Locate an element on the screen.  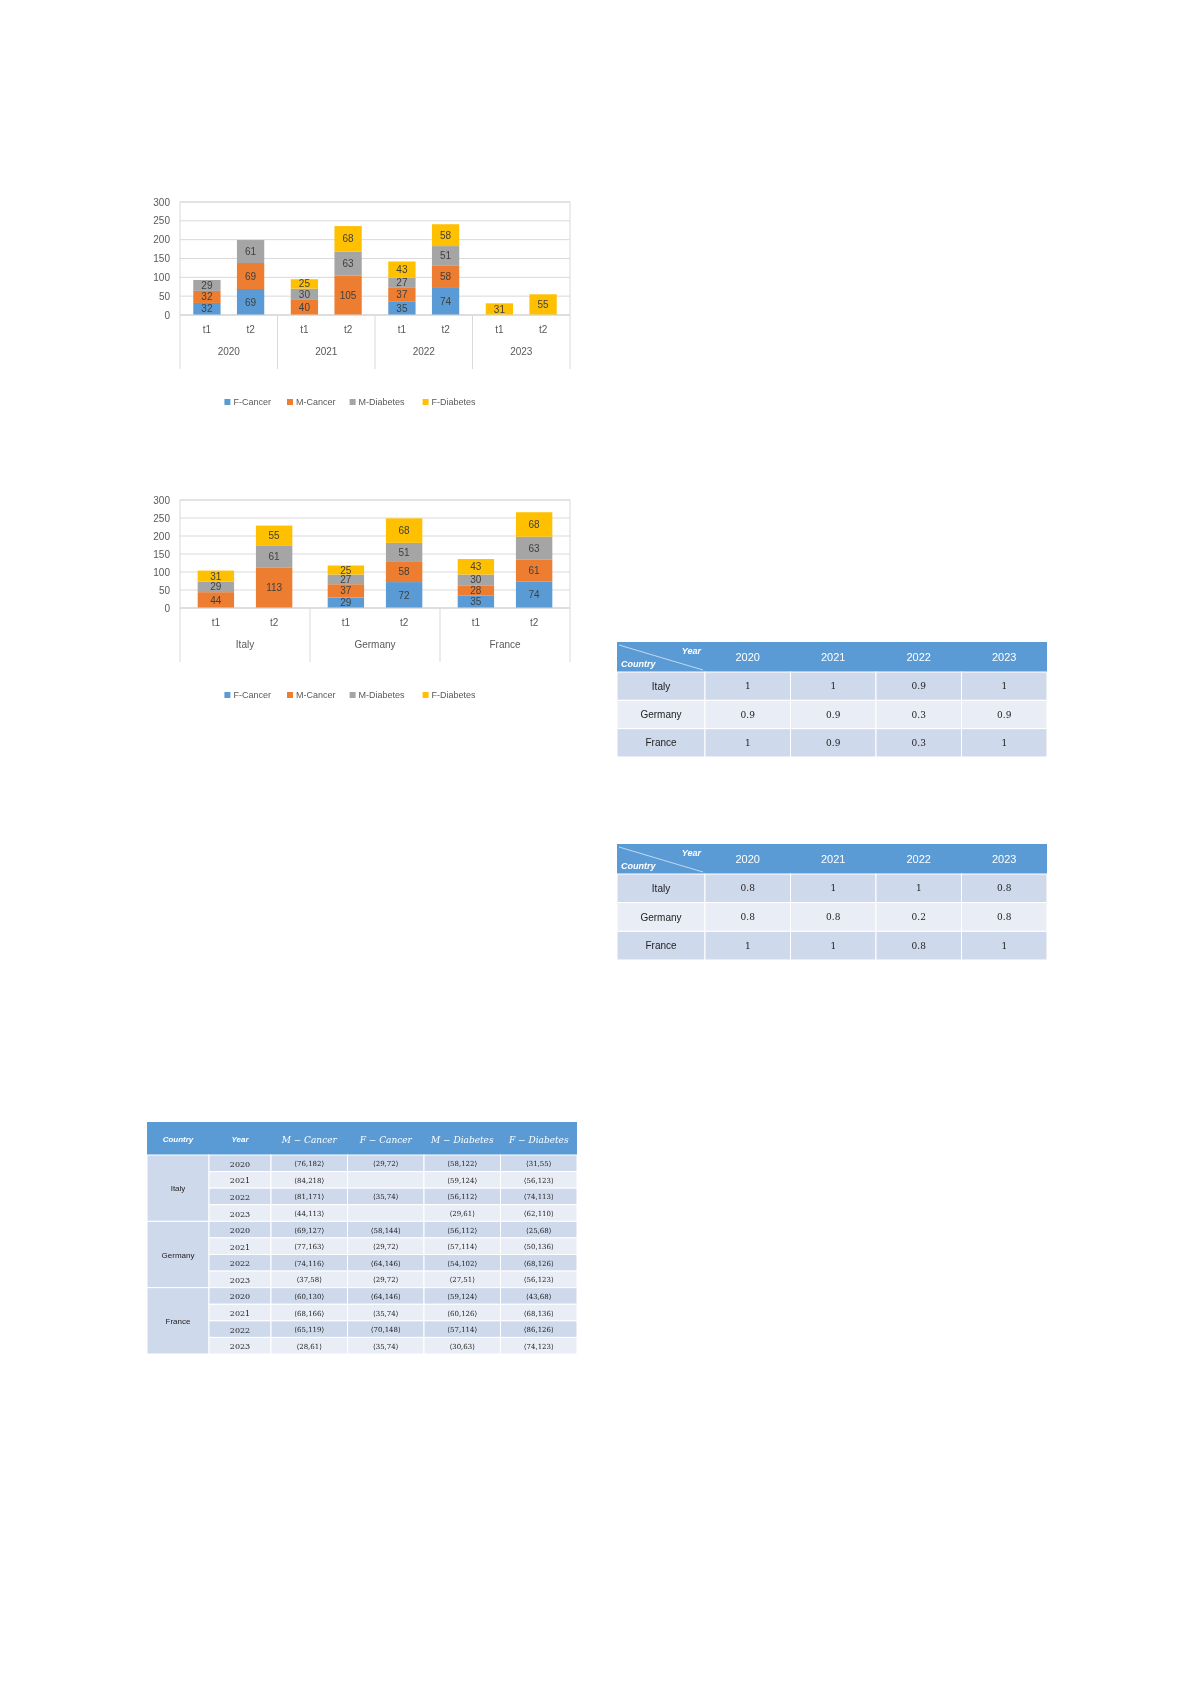
text: 2022 is located at coordinates (424, 351).